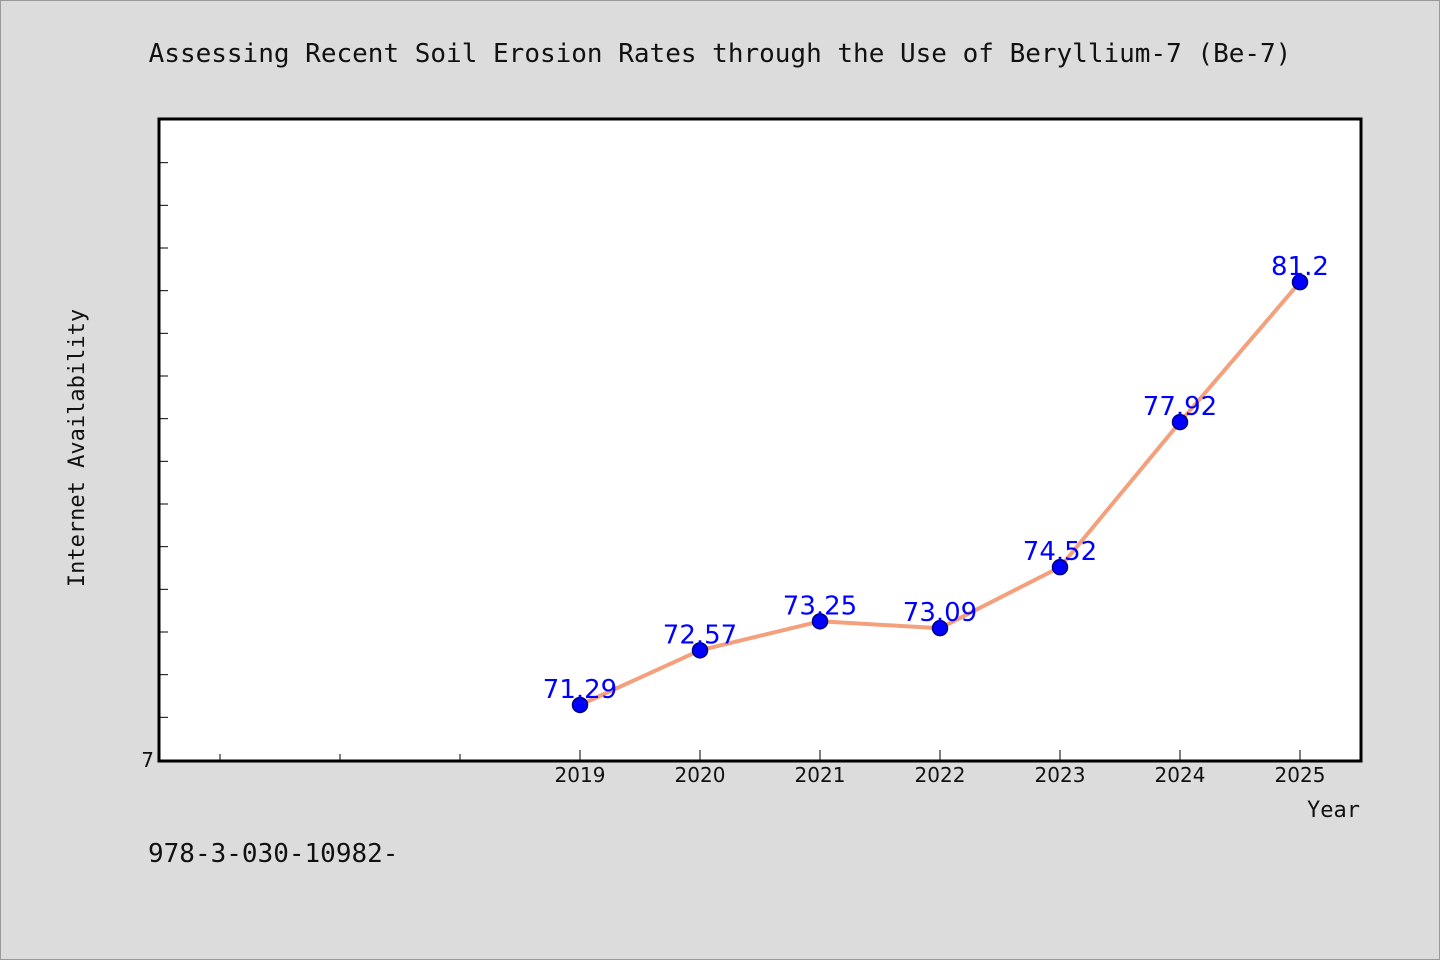 This screenshot has width=1440, height=960. Describe the element at coordinates (580, 705) in the screenshot. I see `data-point-2019` at that location.